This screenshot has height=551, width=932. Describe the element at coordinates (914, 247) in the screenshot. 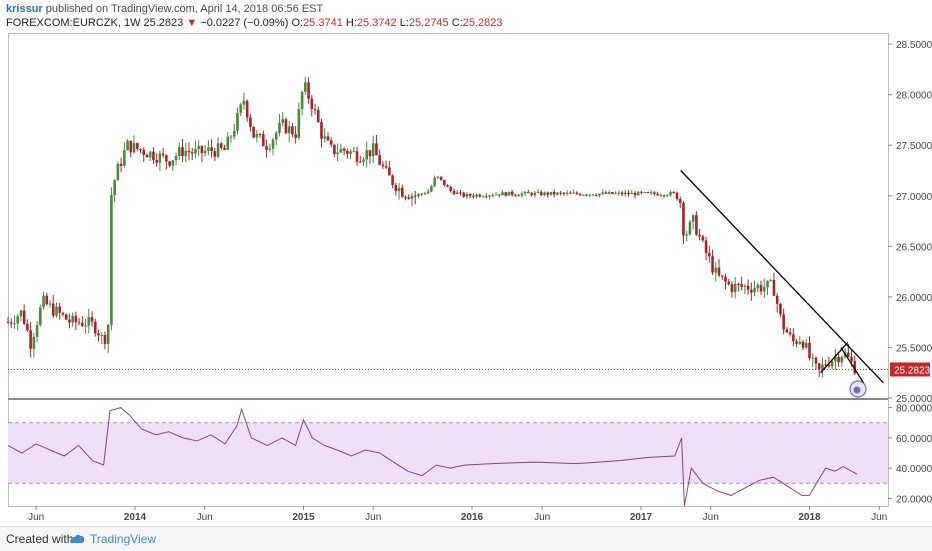

I see `price-y-tick-label: 26.5000` at that location.